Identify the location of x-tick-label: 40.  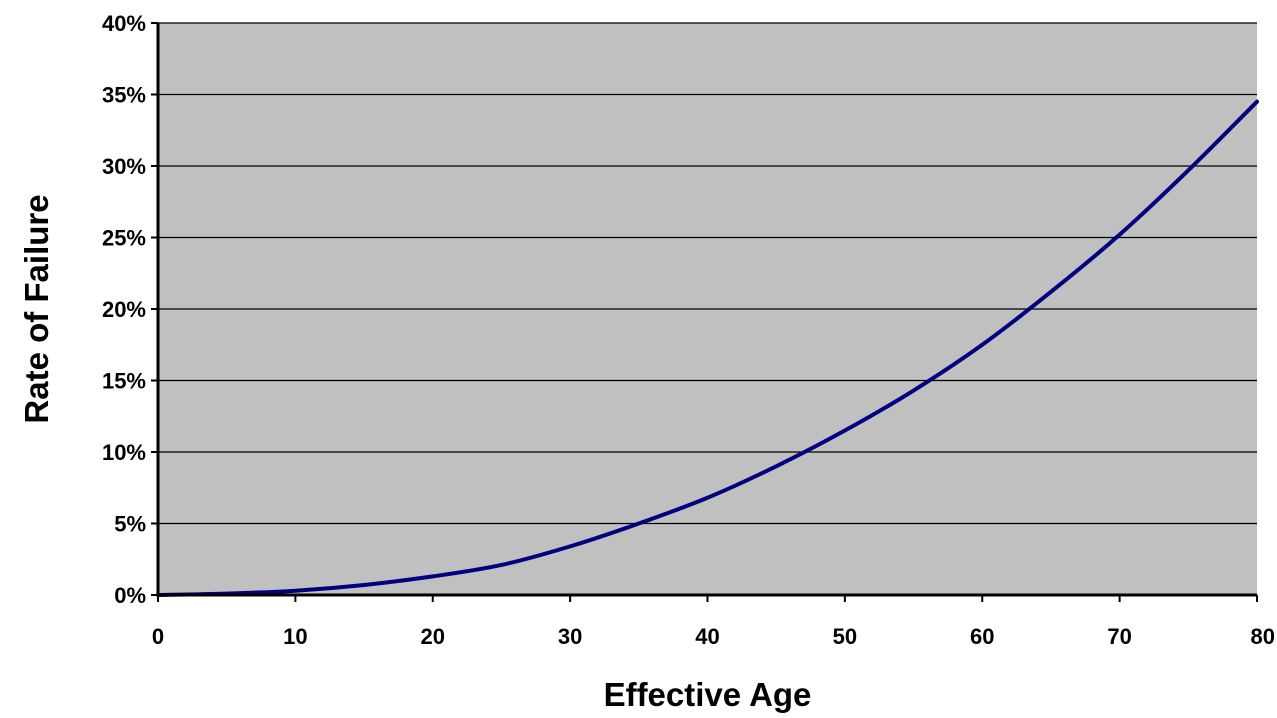
(707, 636).